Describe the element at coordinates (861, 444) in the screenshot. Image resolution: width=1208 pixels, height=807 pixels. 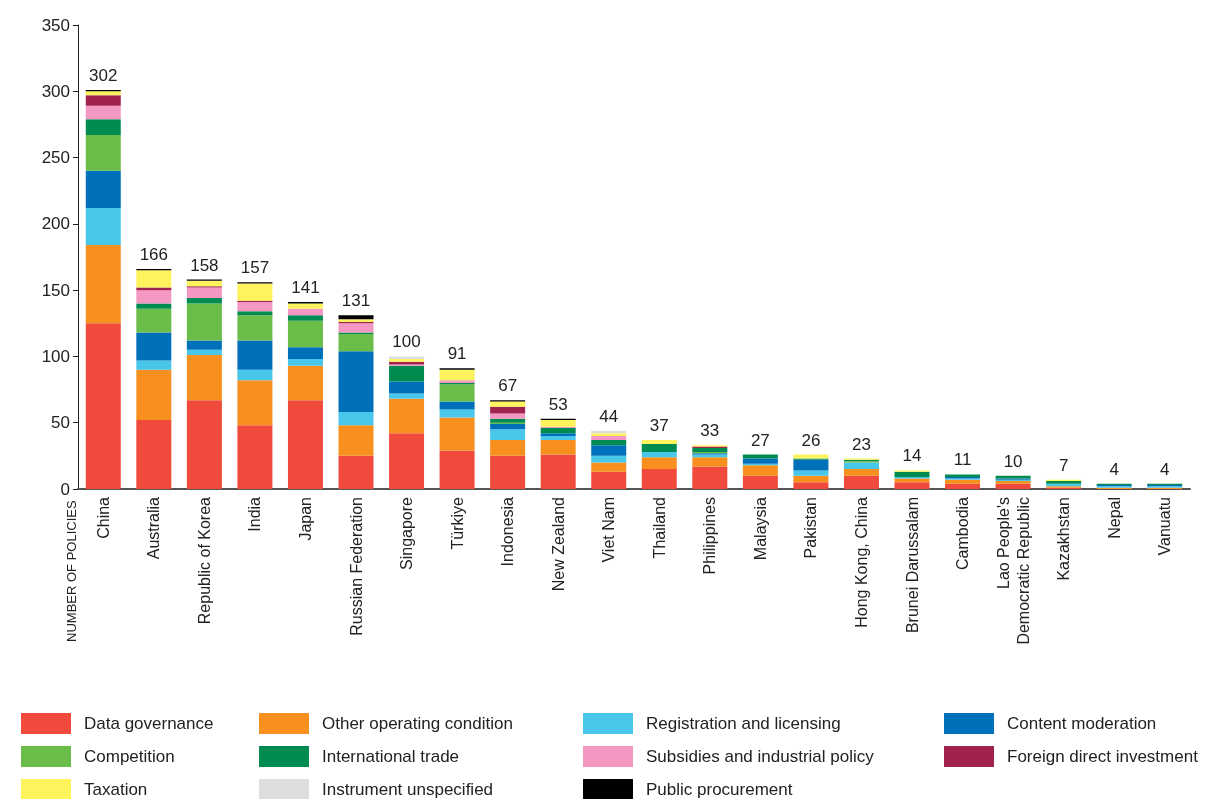
I see `total-label: 23` at that location.